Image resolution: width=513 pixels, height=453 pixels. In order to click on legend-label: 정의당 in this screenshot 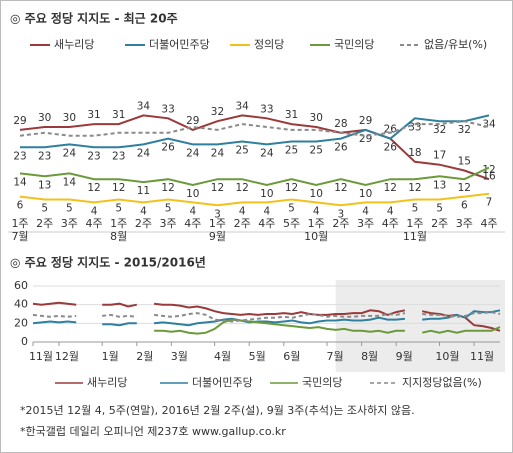, I will do `click(269, 44)`.